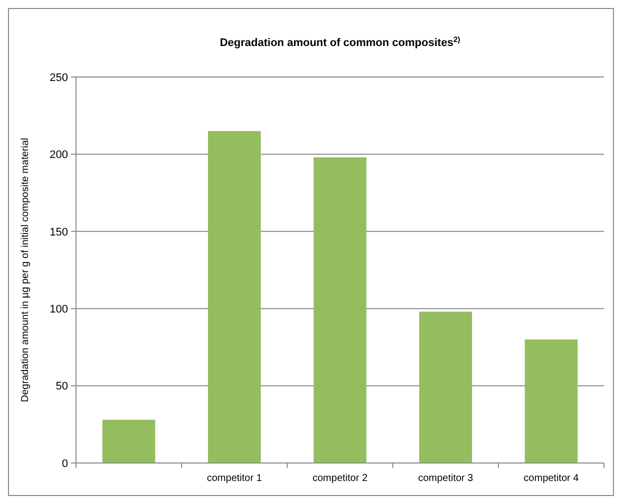  I want to click on chart-title: Degradation amount of common composites$^{2)}$, so click(340, 41).